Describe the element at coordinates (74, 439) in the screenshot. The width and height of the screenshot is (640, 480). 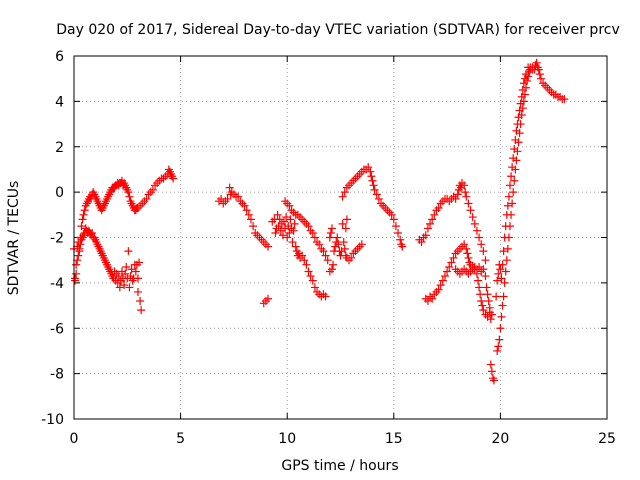
I see `x-tick-label: 0` at that location.